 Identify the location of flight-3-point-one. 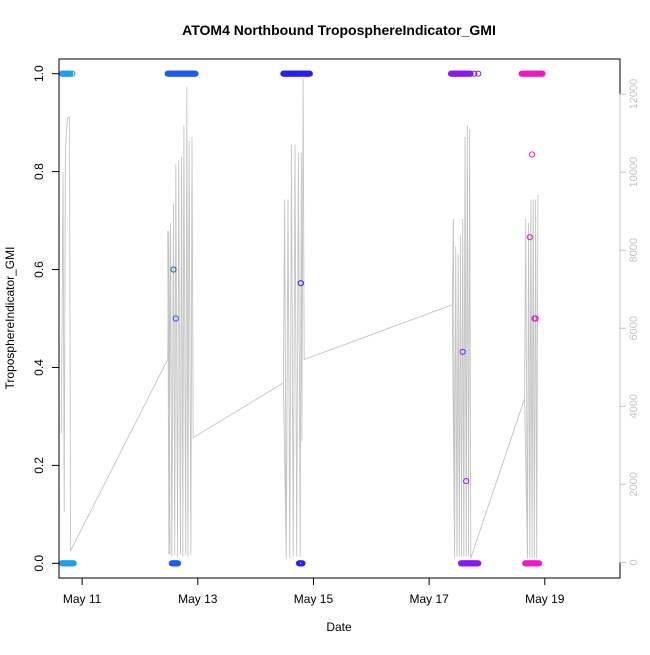
(309, 73).